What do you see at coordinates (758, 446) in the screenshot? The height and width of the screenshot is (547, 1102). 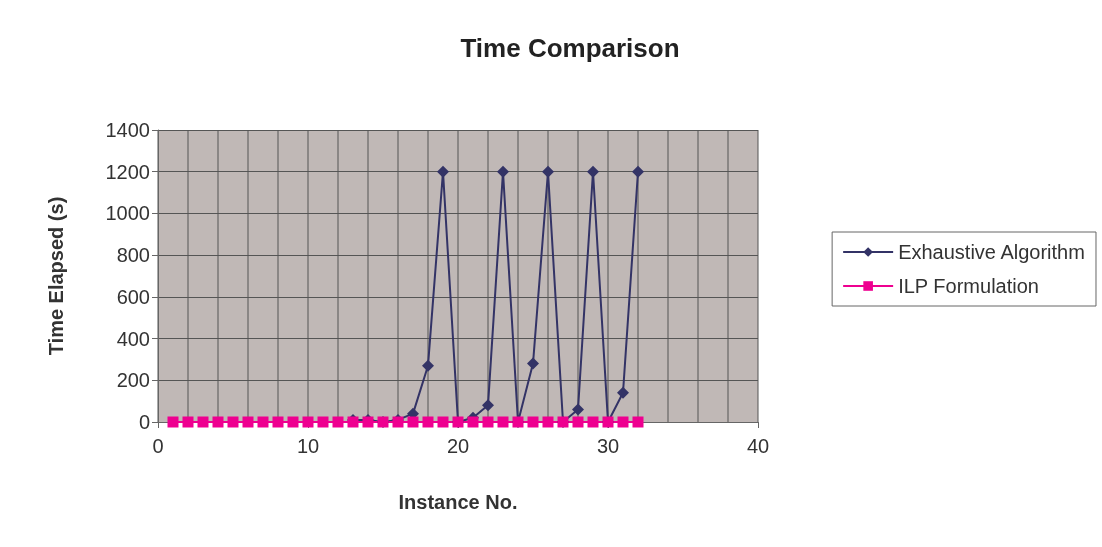 I see `x-tick-label: 40` at bounding box center [758, 446].